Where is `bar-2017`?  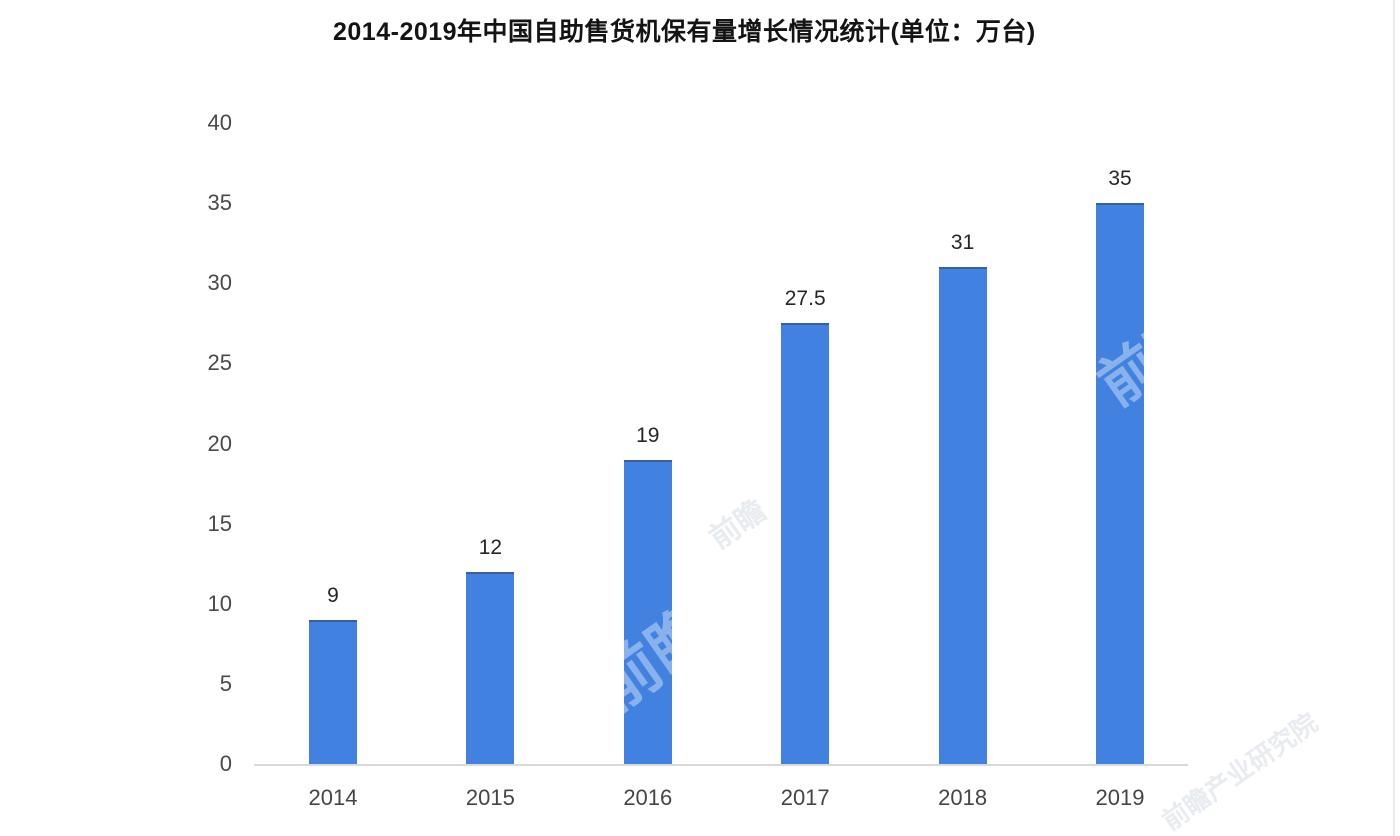
bar-2017 is located at coordinates (805, 543).